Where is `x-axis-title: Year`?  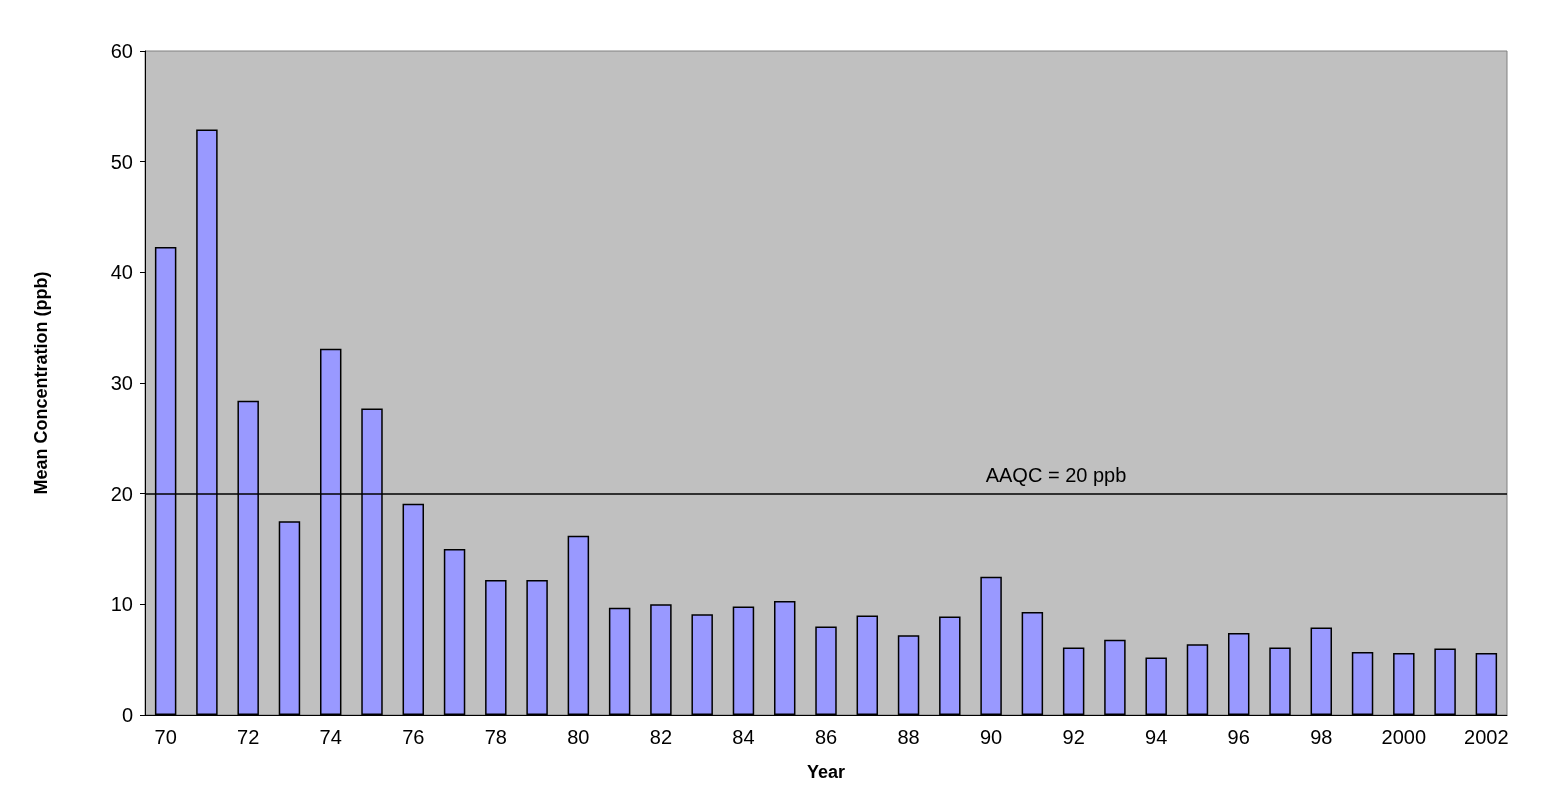 x-axis-title: Year is located at coordinates (826, 772).